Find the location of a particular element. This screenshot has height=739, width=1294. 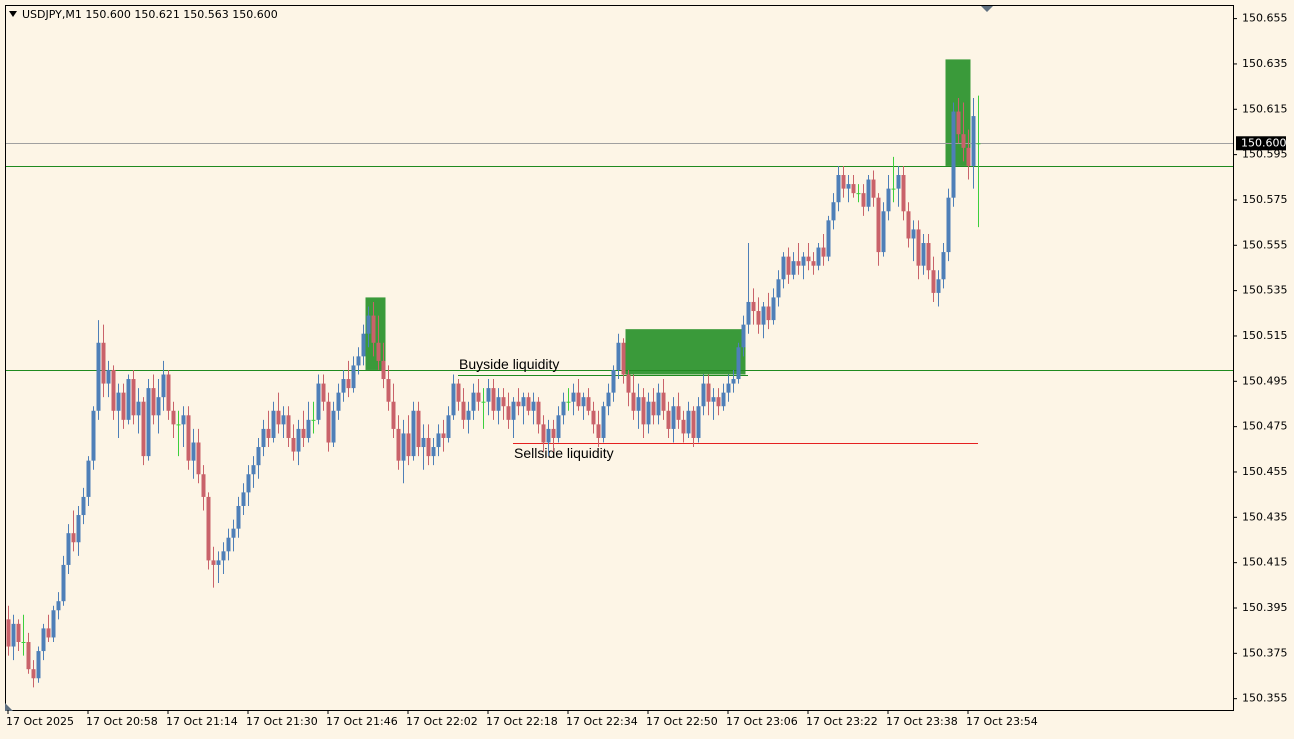

menu-arrow is located at coordinates (13, 14).